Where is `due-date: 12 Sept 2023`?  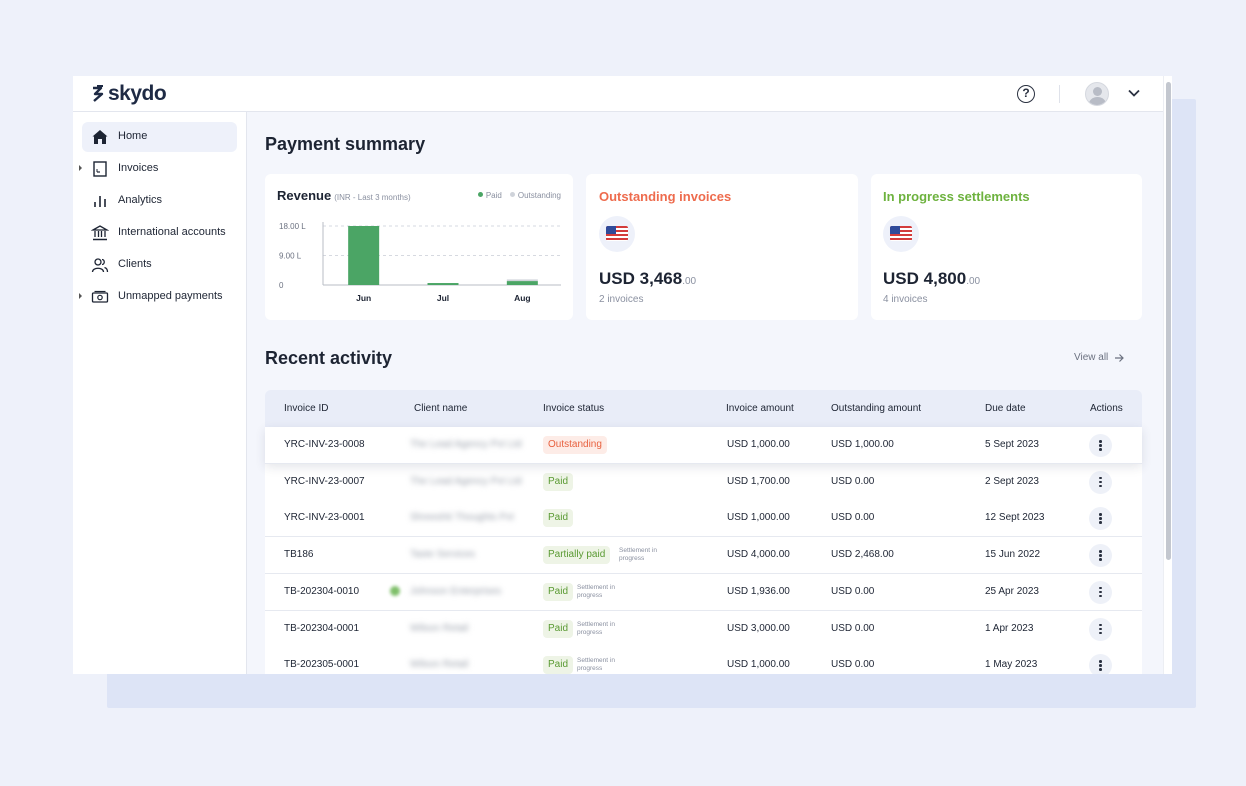 due-date: 12 Sept 2023 is located at coordinates (1015, 518).